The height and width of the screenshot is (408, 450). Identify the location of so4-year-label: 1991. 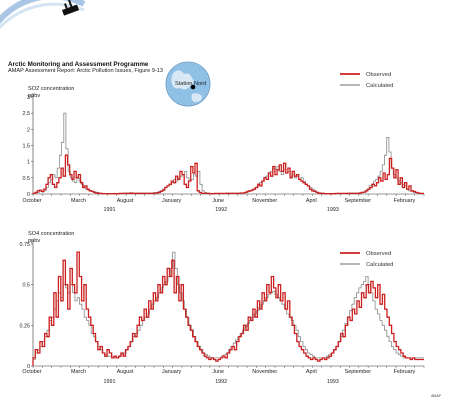
(109, 382).